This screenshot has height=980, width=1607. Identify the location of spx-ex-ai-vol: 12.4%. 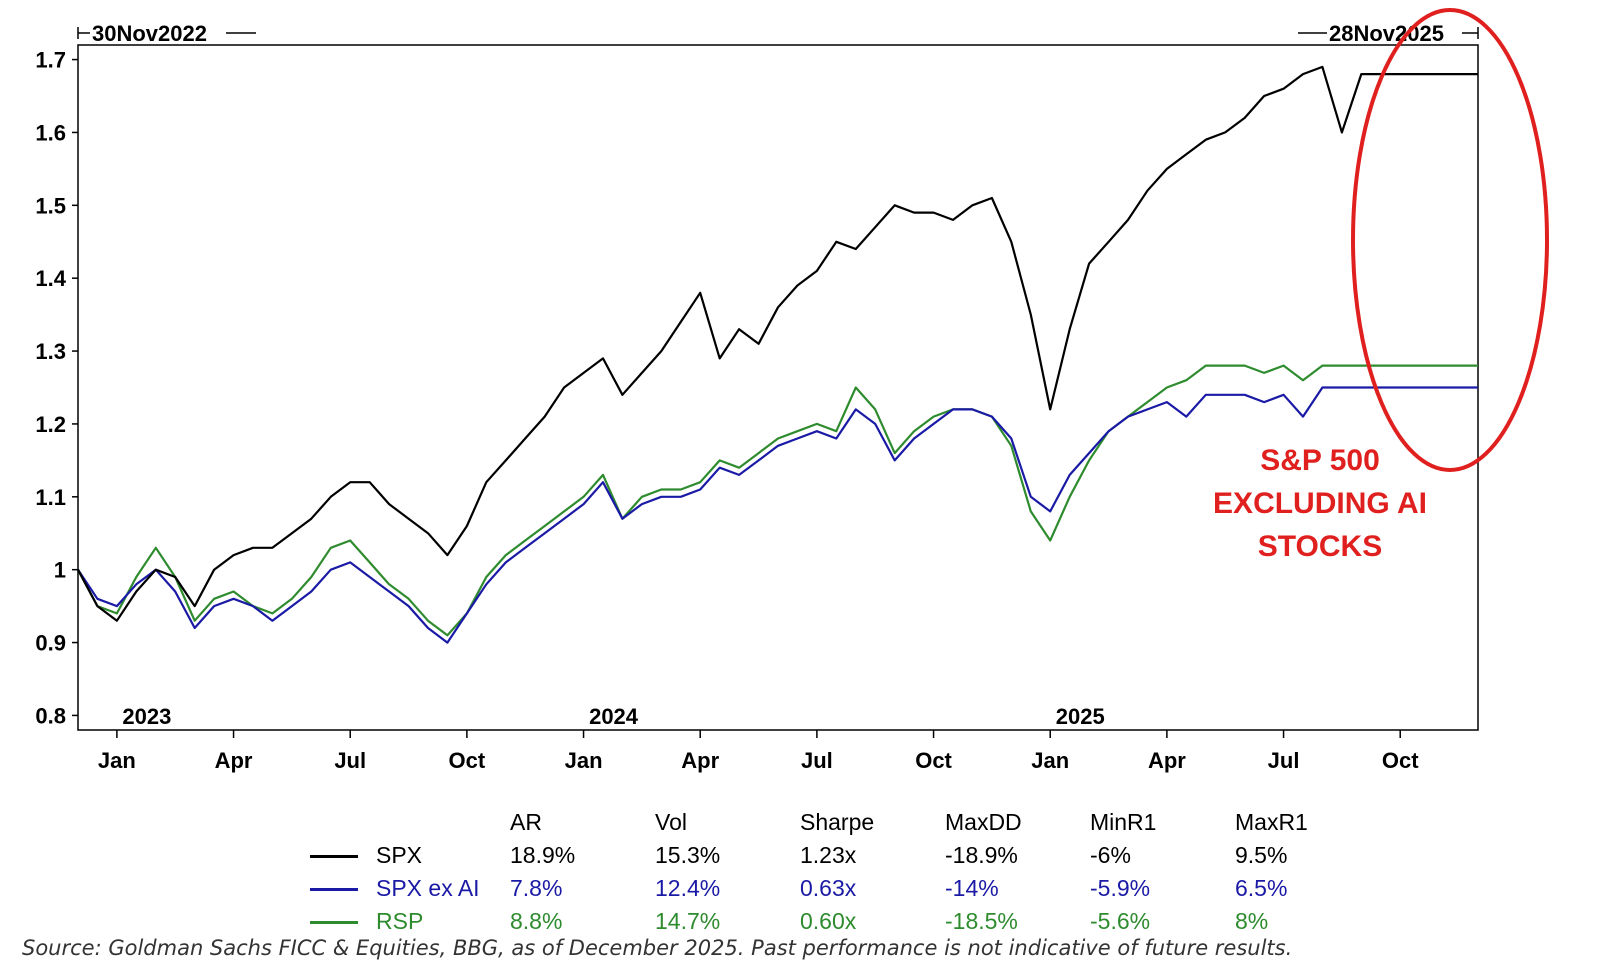
(688, 888).